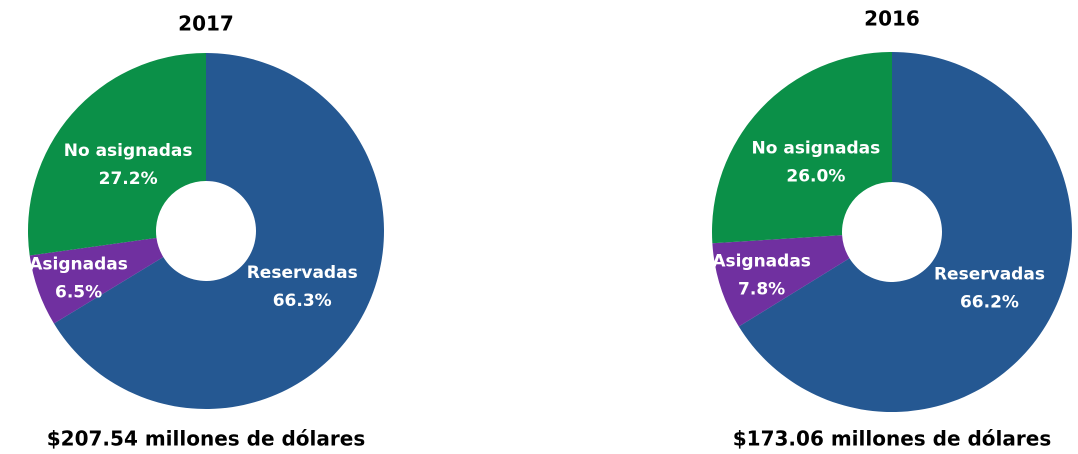 This screenshot has width=1078, height=454. Describe the element at coordinates (989, 302) in the screenshot. I see `slice-value: 66.2%` at that location.